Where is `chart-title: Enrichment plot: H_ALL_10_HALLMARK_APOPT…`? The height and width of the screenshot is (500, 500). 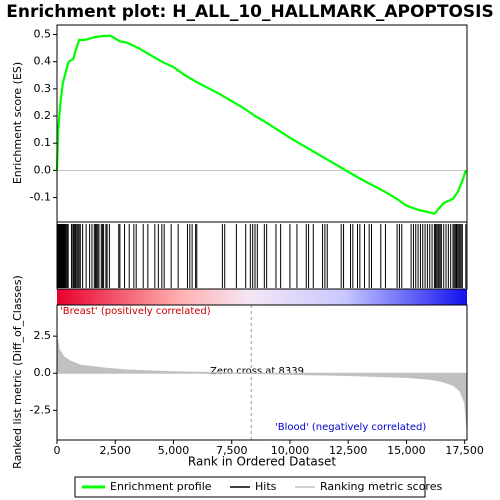
chart-title: Enrichment plot: H_ALL_10_HALLMARK_APOPT… is located at coordinates (250, 12).